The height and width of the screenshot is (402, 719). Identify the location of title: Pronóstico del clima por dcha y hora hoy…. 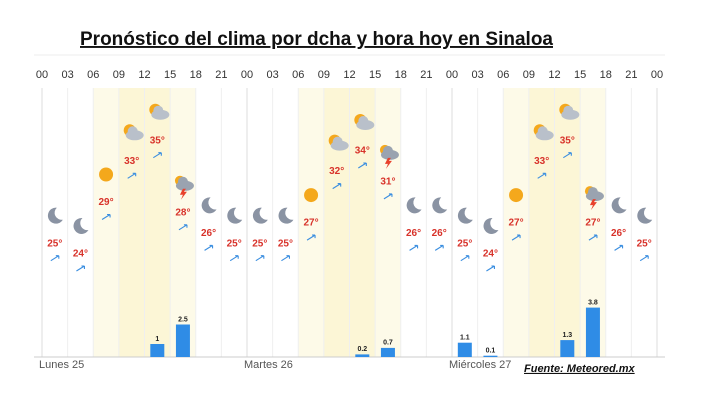
(316, 39).